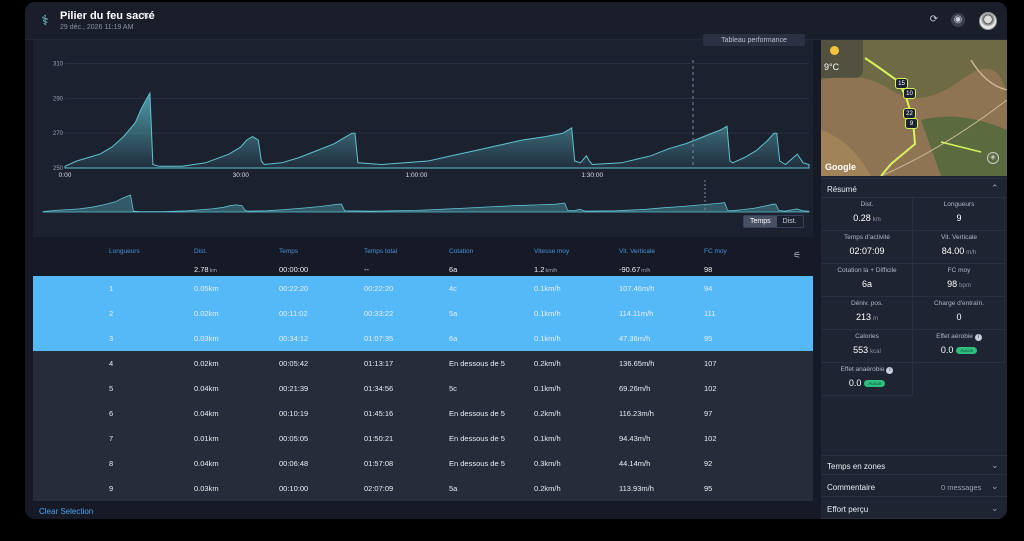  Describe the element at coordinates (206, 313) in the screenshot. I see `table-cell: 0.02km` at that location.